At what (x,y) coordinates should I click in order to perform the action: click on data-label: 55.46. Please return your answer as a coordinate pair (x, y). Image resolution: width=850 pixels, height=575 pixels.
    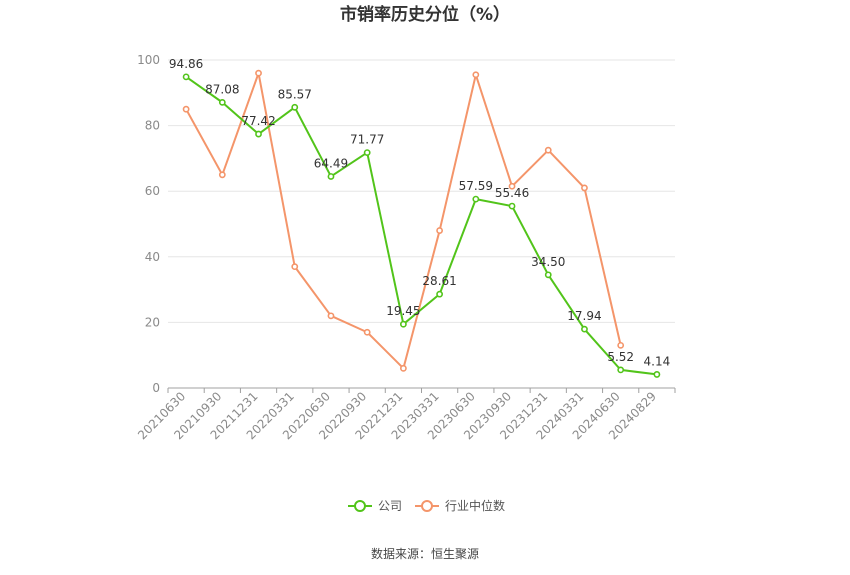
    Looking at the image, I should click on (512, 193).